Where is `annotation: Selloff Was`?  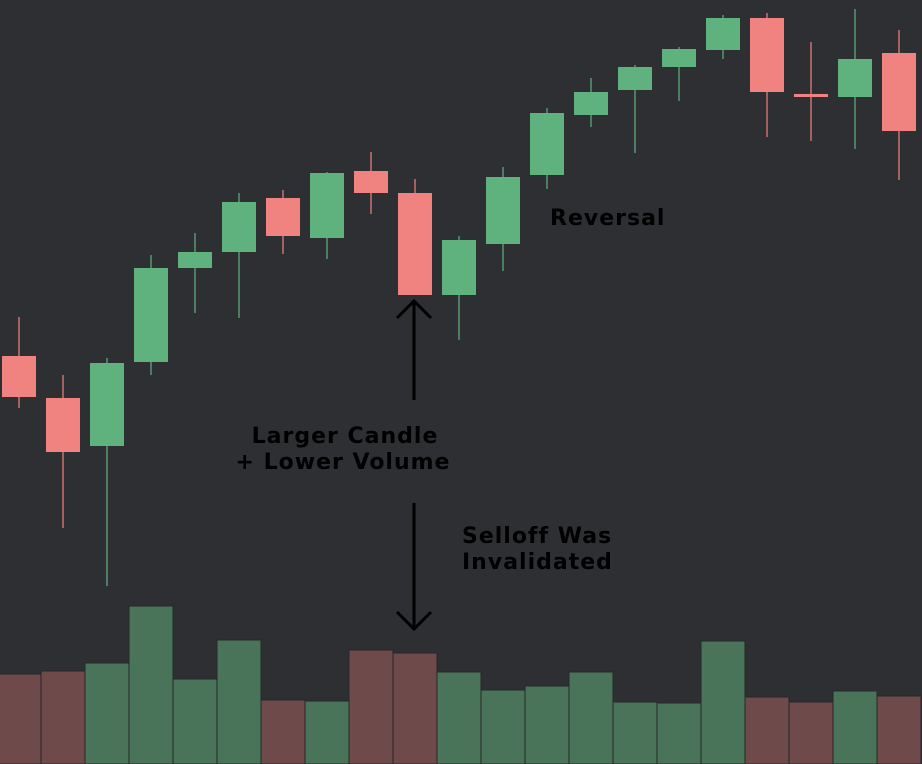 annotation: Selloff Was is located at coordinates (537, 536).